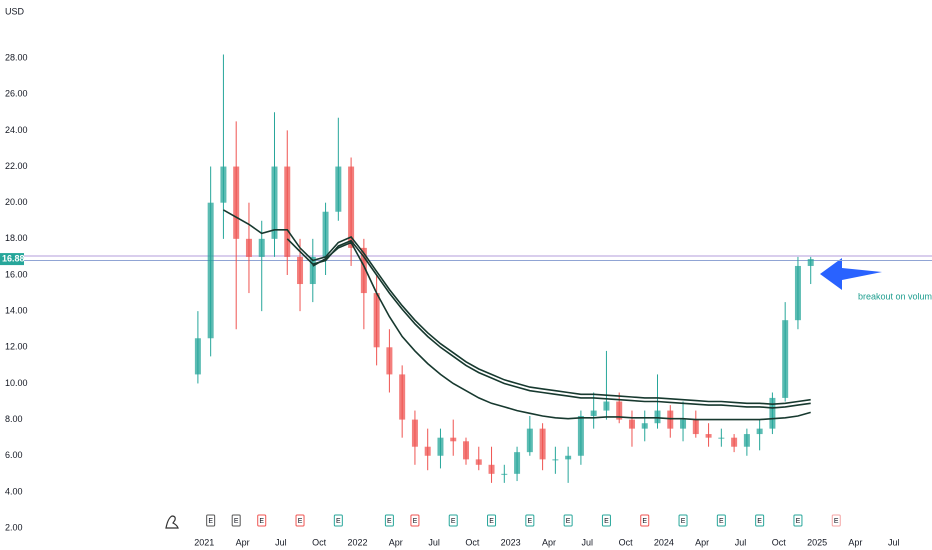 The image size is (932, 550). I want to click on x-tick-label: 2024, so click(664, 542).